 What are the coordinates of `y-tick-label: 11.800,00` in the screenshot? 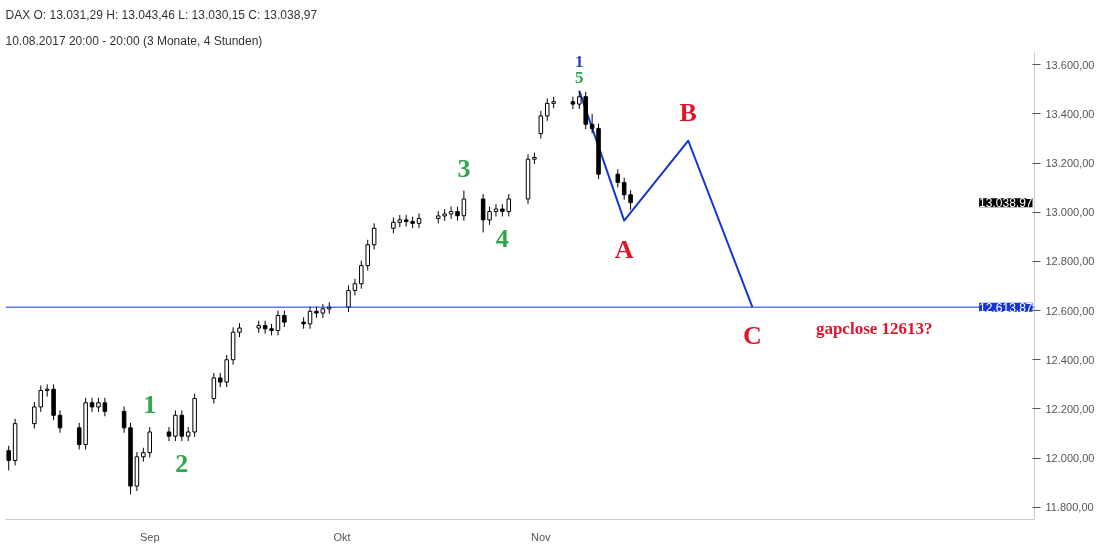 It's located at (1069, 507).